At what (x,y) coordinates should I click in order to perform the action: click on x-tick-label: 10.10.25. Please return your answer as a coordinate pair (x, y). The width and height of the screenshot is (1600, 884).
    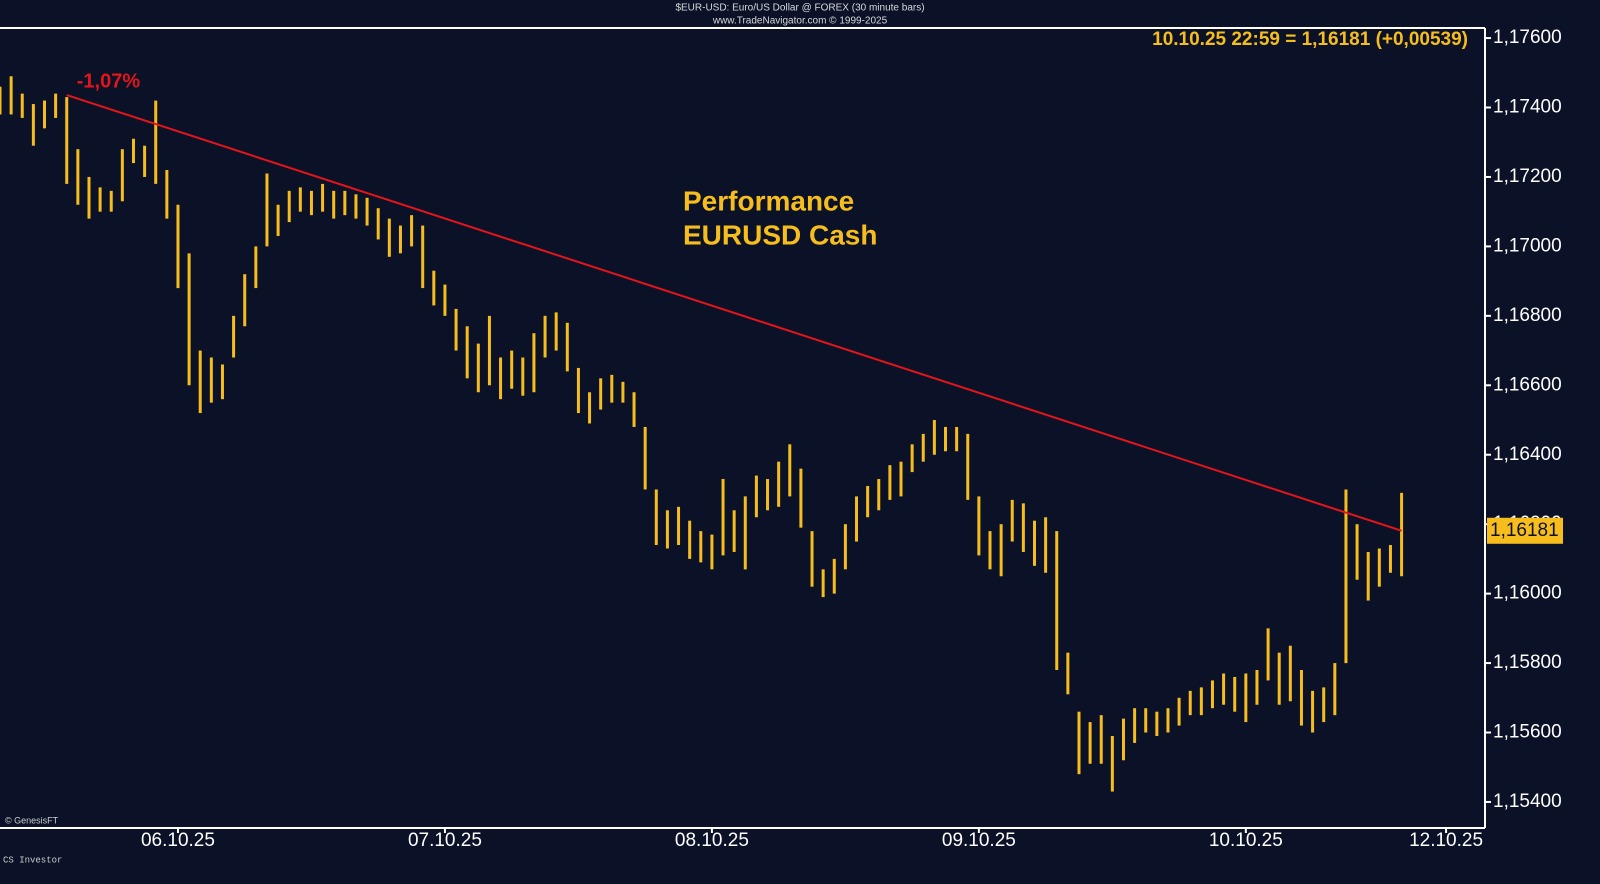
    Looking at the image, I should click on (1246, 840).